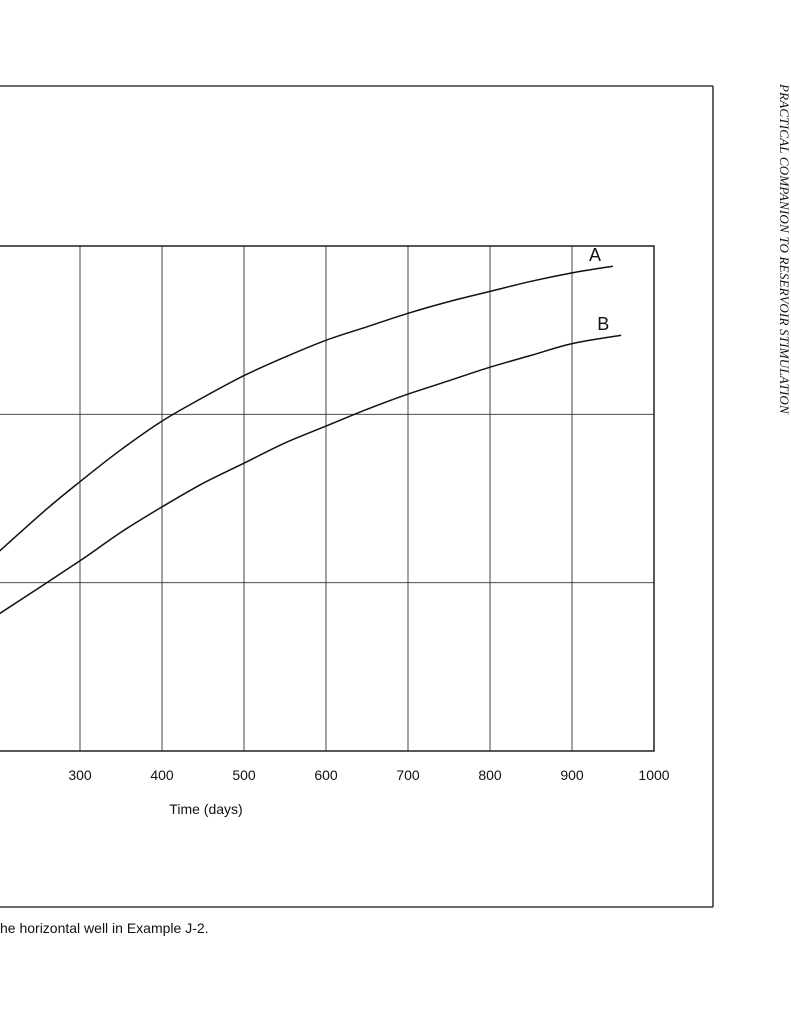 The image size is (791, 1024). What do you see at coordinates (603, 324) in the screenshot?
I see `series-label-b: B` at bounding box center [603, 324].